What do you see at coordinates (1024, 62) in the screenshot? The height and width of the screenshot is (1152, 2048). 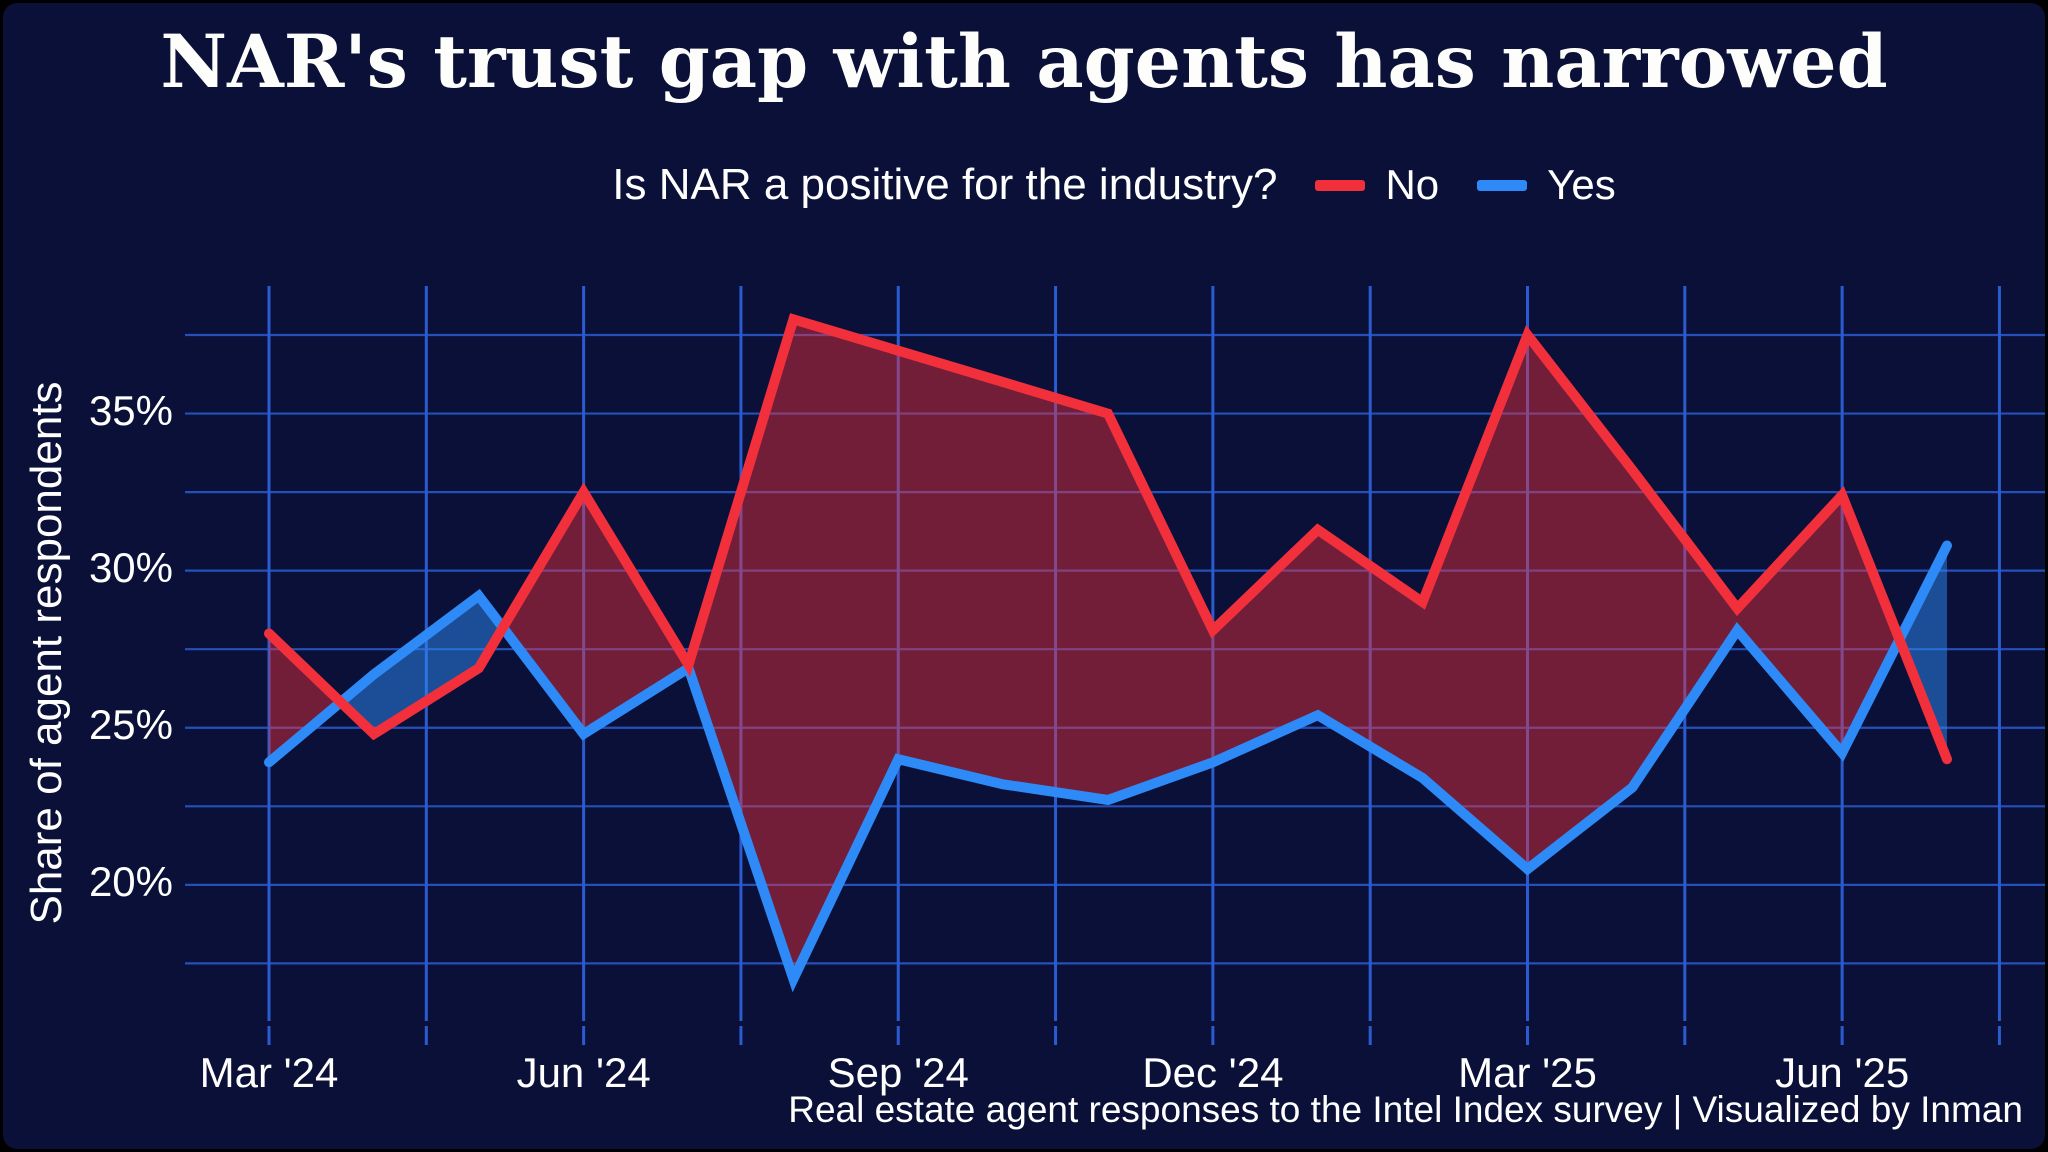 I see `chart-title: NAR's trust gap with agents has narrowed` at bounding box center [1024, 62].